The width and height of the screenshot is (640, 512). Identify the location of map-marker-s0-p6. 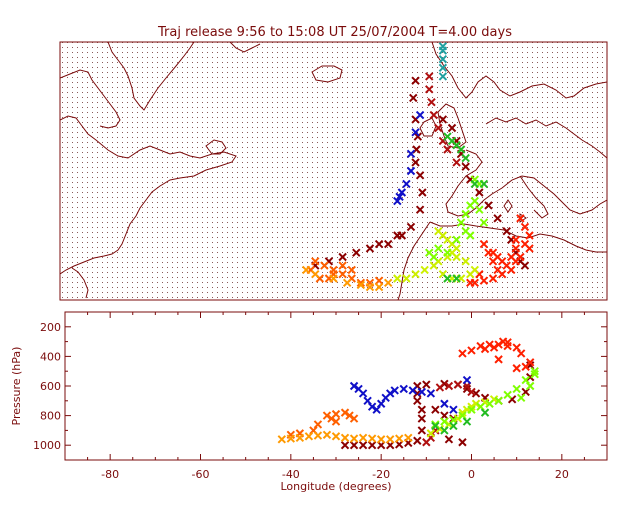
(420, 175).